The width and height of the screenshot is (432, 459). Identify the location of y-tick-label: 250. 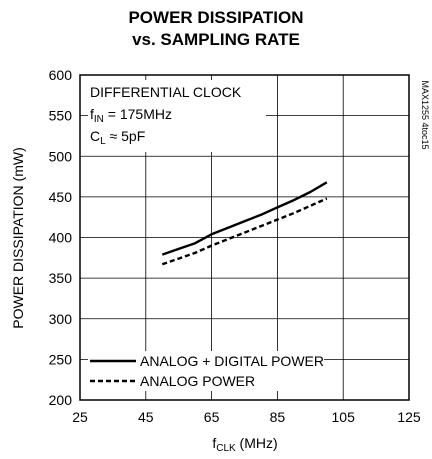
(61, 359).